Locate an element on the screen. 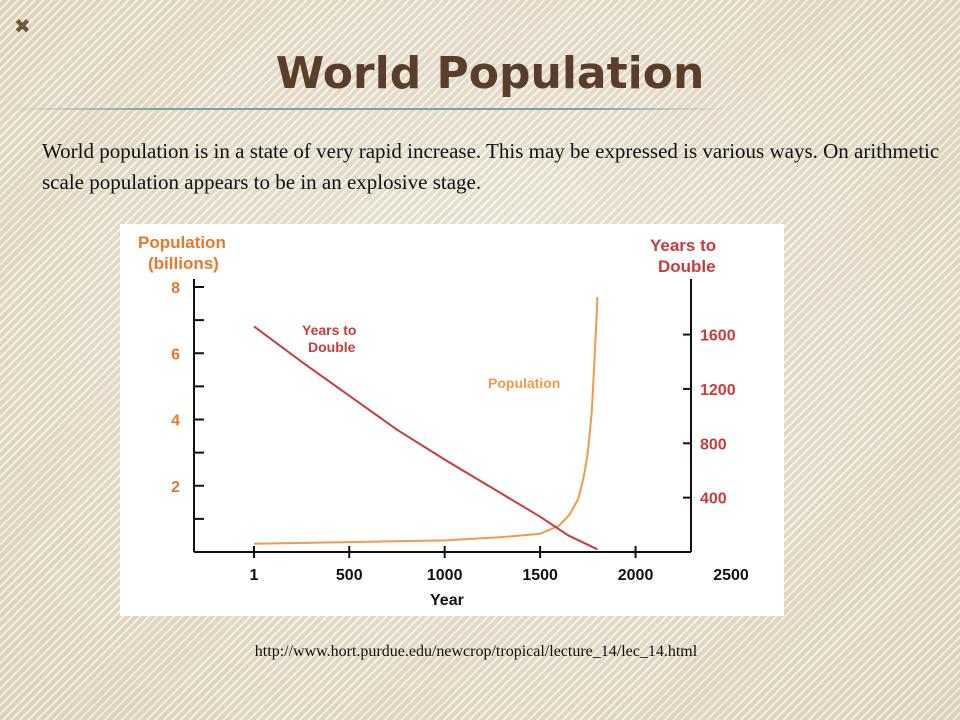 The image size is (960, 720). right-y-tick-label: 800 is located at coordinates (713, 444).